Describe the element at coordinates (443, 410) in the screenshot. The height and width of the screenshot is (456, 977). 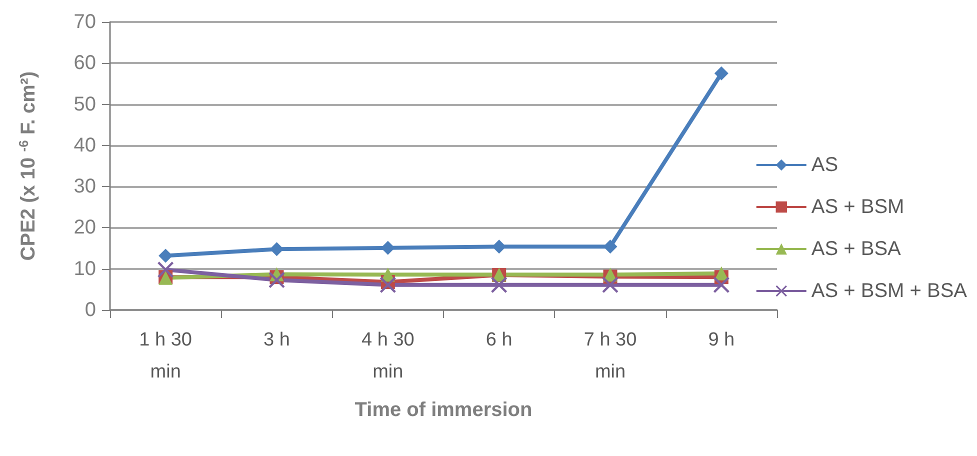
I see `x-axis-title: Time of immersion` at that location.